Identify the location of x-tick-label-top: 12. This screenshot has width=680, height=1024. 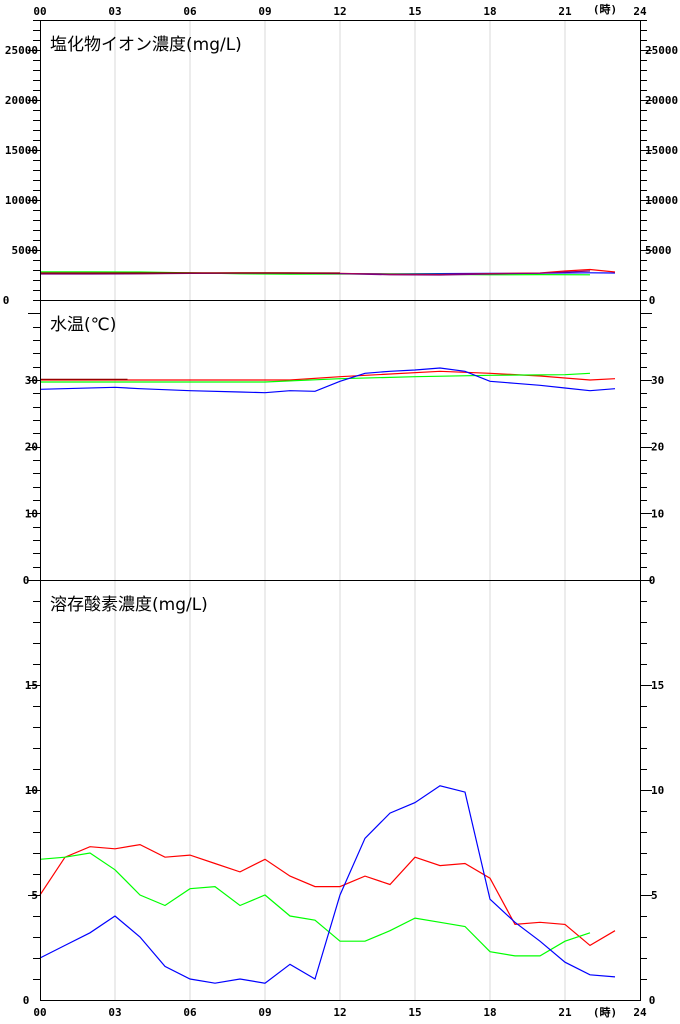
(339, 11).